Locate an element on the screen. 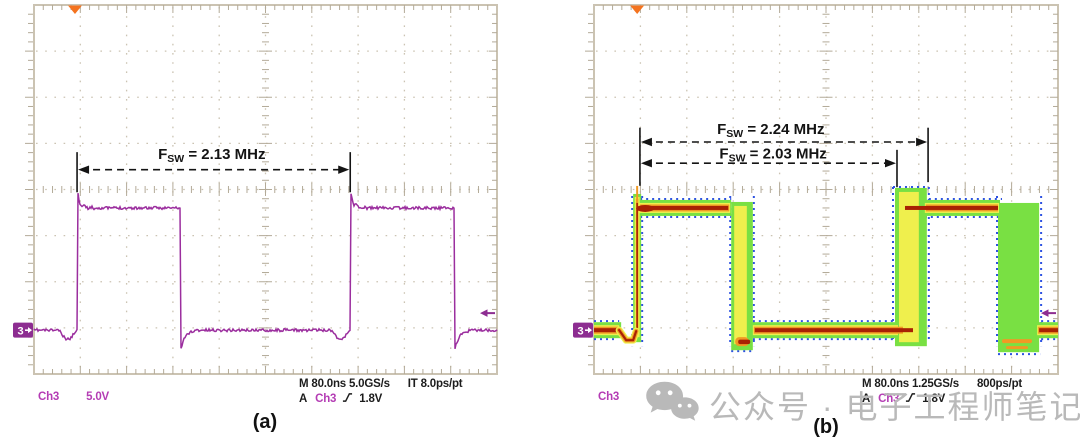 This screenshot has height=445, width=1080. panel-caption-a: (a) is located at coordinates (265, 422).